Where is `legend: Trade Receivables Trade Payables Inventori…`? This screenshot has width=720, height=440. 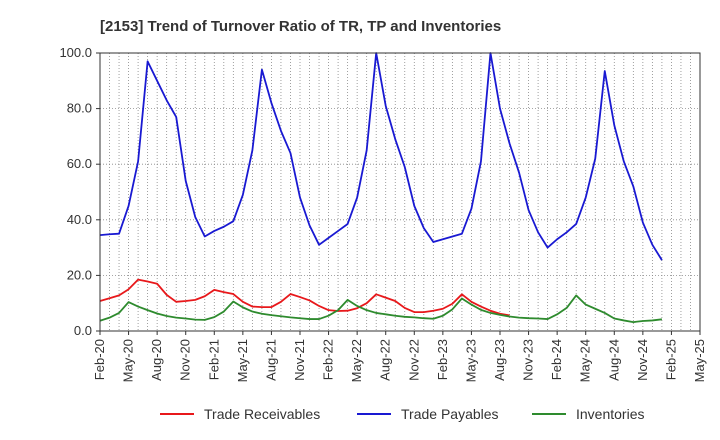
legend: Trade Receivables Trade Payables Inventori… is located at coordinates (402, 414).